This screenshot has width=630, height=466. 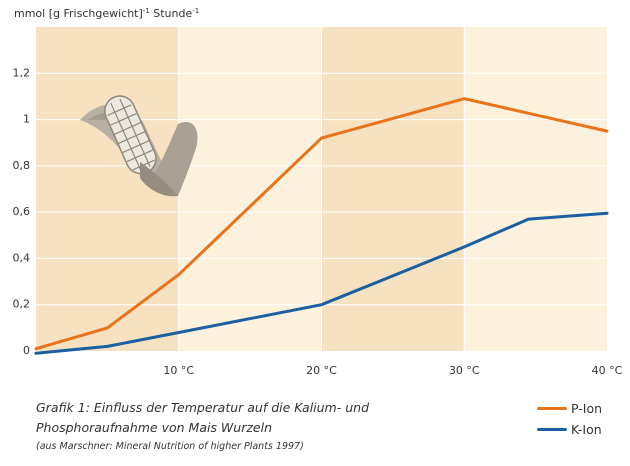 I want to click on legend-item-k-ion: K-Ion, so click(x=582, y=429).